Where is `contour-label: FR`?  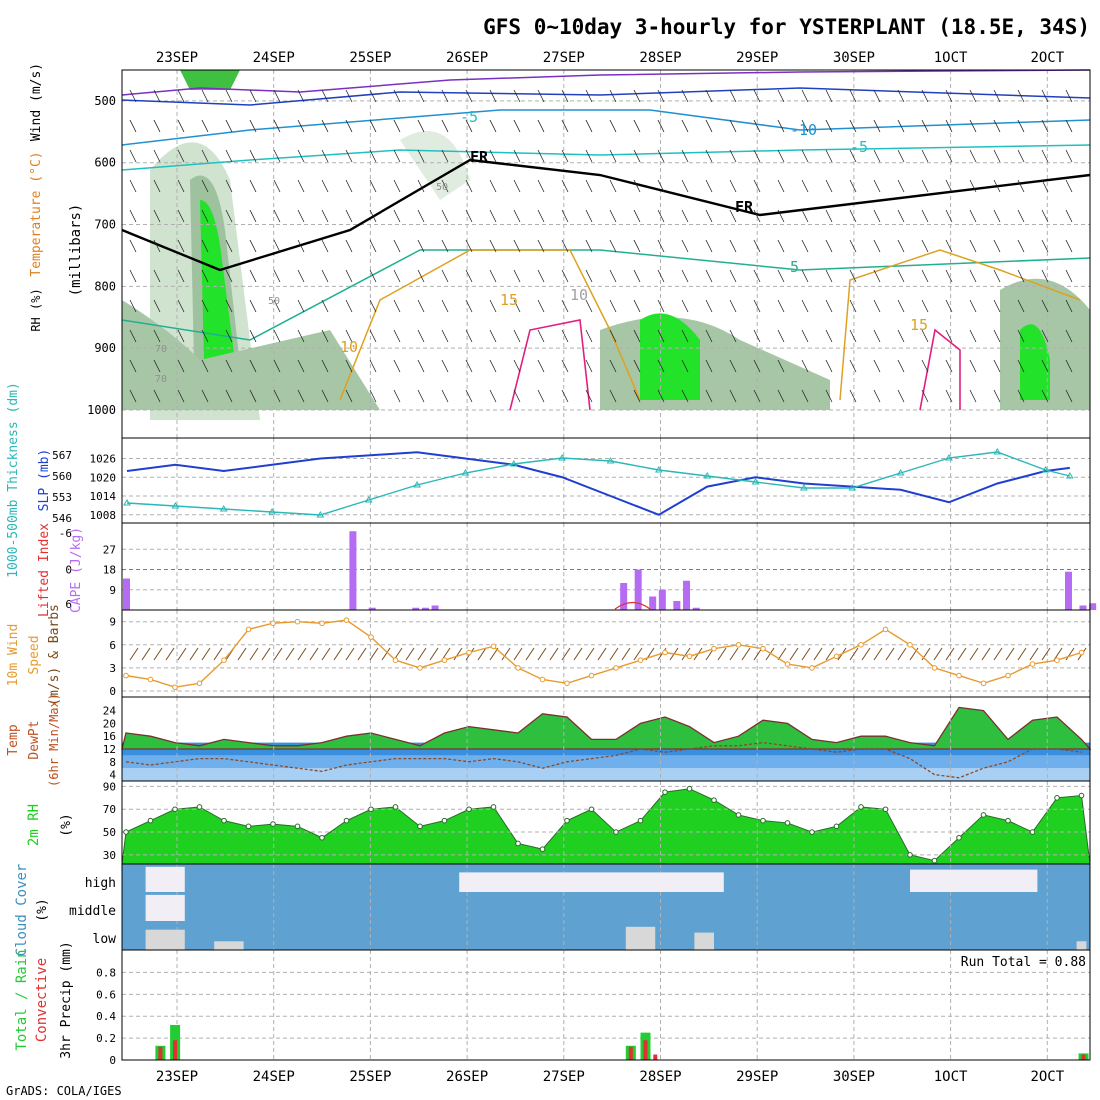 contour-label: FR is located at coordinates (479, 157).